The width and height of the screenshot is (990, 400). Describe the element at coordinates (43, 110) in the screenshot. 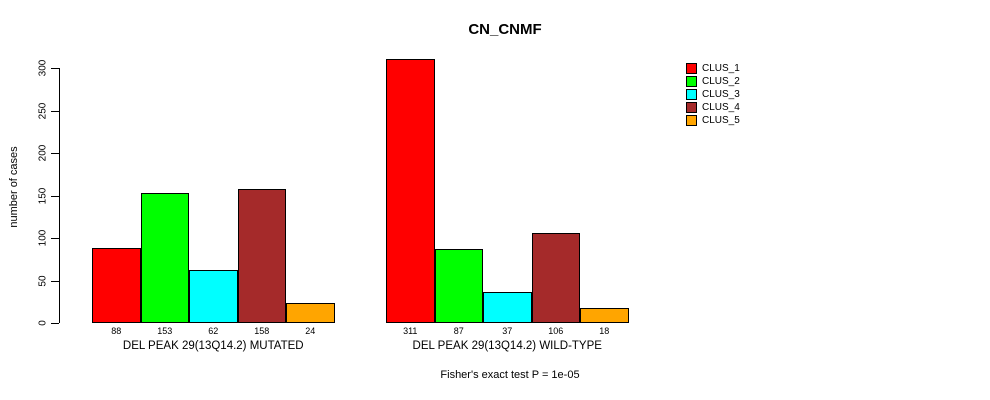

I see `y-axis-tick-label-text: 250` at that location.